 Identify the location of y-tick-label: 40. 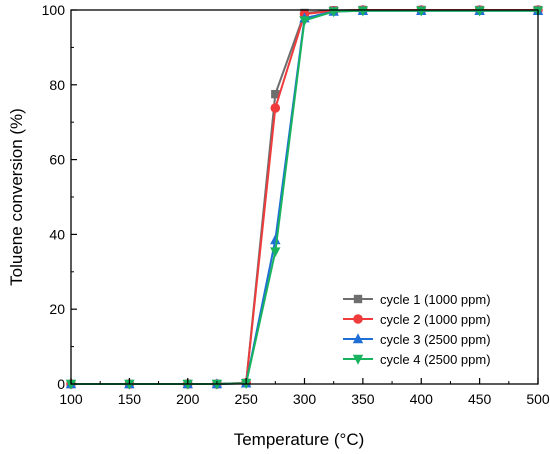
(57, 234).